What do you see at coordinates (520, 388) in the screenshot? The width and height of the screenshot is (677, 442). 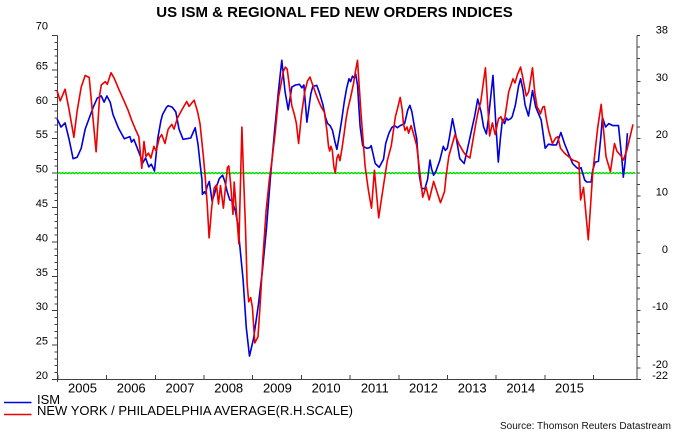 I see `svg-text: 2014` at bounding box center [520, 388].